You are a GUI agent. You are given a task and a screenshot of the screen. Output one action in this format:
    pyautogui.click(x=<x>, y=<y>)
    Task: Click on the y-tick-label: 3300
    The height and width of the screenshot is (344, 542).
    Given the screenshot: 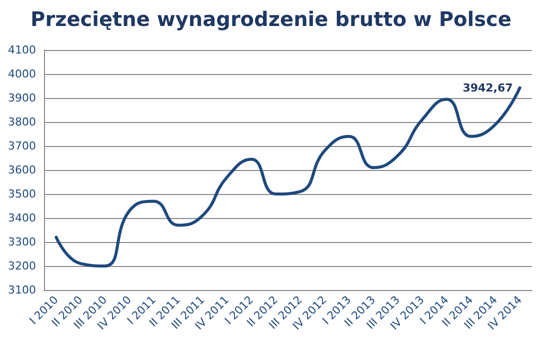 What is the action you would take?
    pyautogui.click(x=22, y=242)
    